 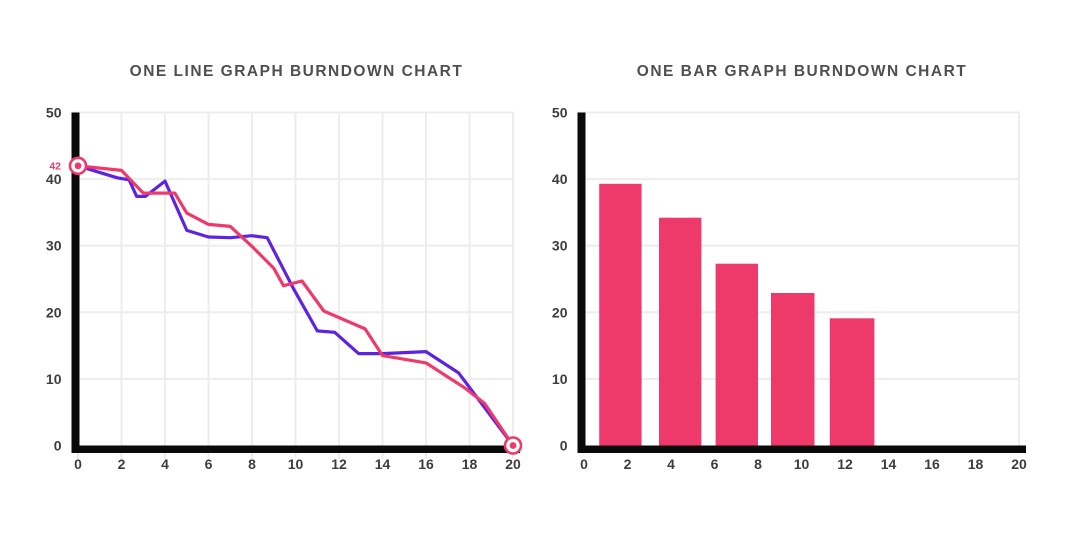 I want to click on start-value-label: 42, so click(x=55, y=166).